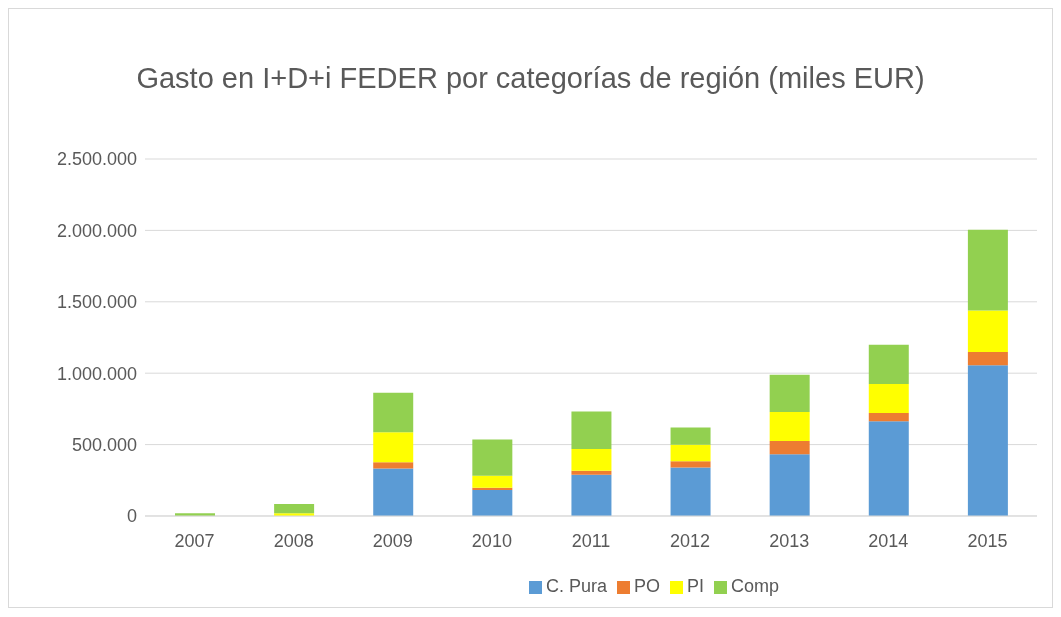 The image size is (1061, 617). I want to click on legend-label: C. Pura, so click(576, 586).